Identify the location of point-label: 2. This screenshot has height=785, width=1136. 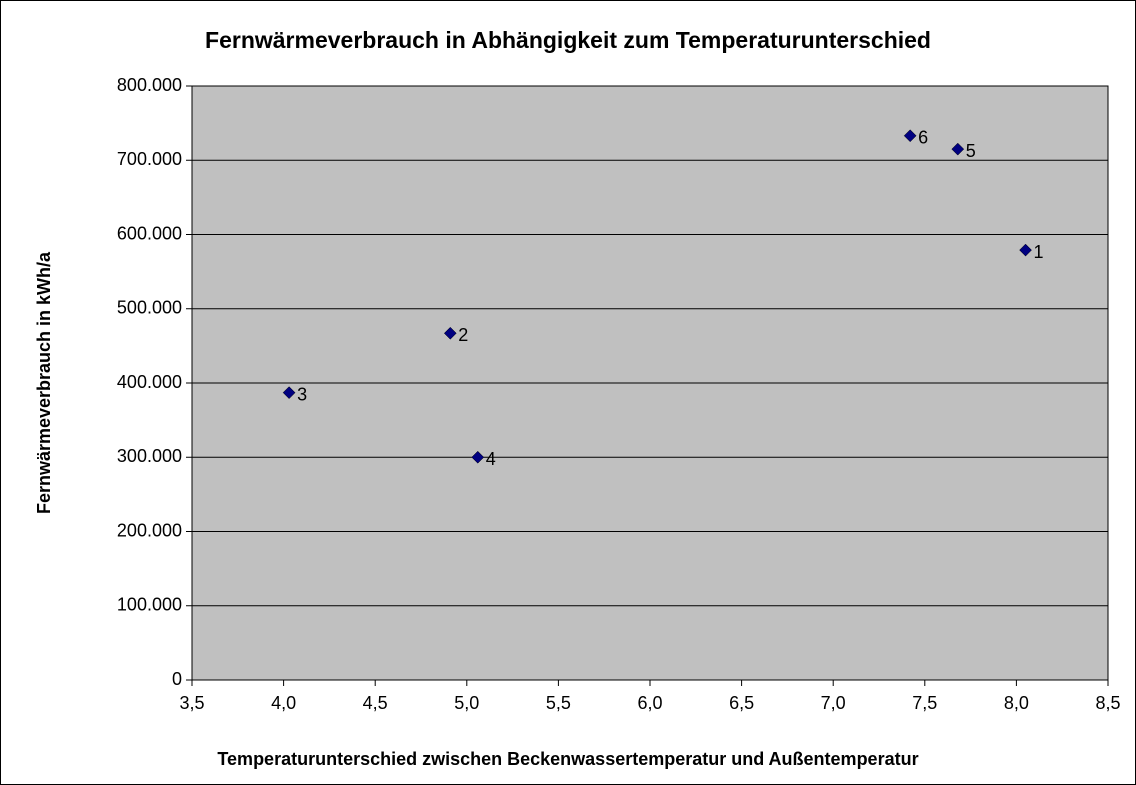
(463, 335).